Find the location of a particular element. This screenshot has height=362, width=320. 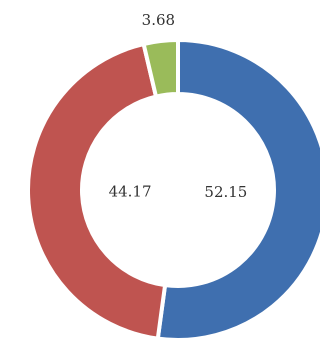

pie-slice is located at coordinates (160, 68).